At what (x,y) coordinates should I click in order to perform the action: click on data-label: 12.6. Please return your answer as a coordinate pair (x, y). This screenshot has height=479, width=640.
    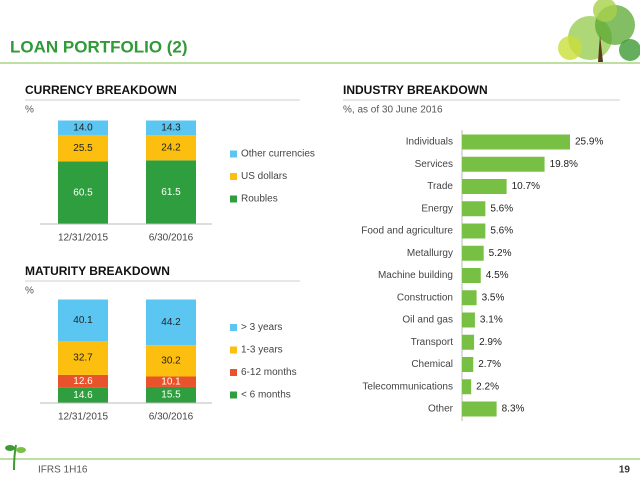
    Looking at the image, I should click on (83, 381).